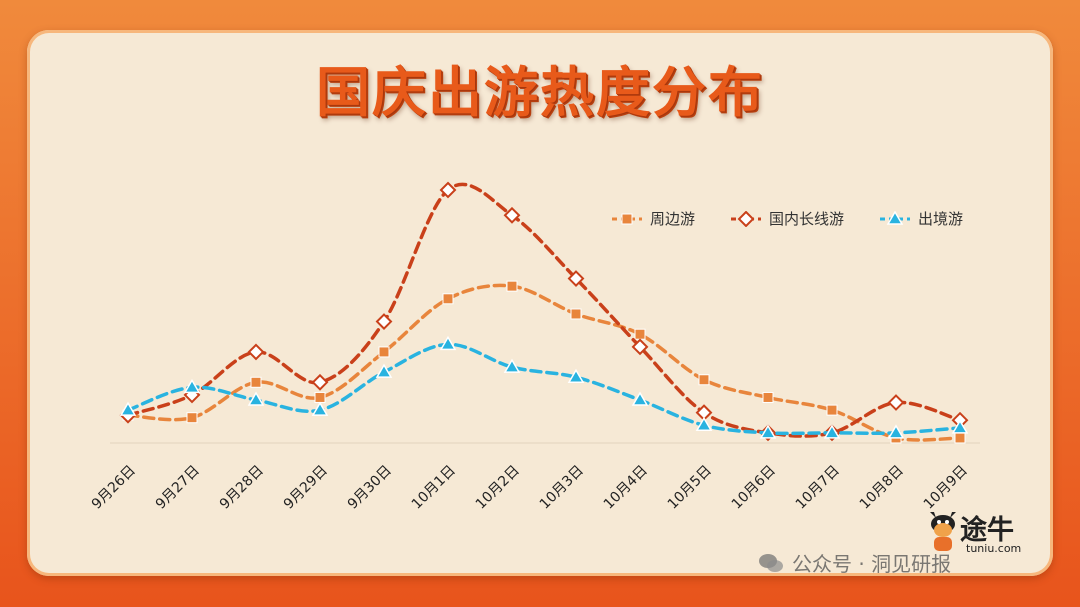 Image resolution: width=1080 pixels, height=607 pixels. I want to click on x-tick-label: 10月8日, so click(882, 488).